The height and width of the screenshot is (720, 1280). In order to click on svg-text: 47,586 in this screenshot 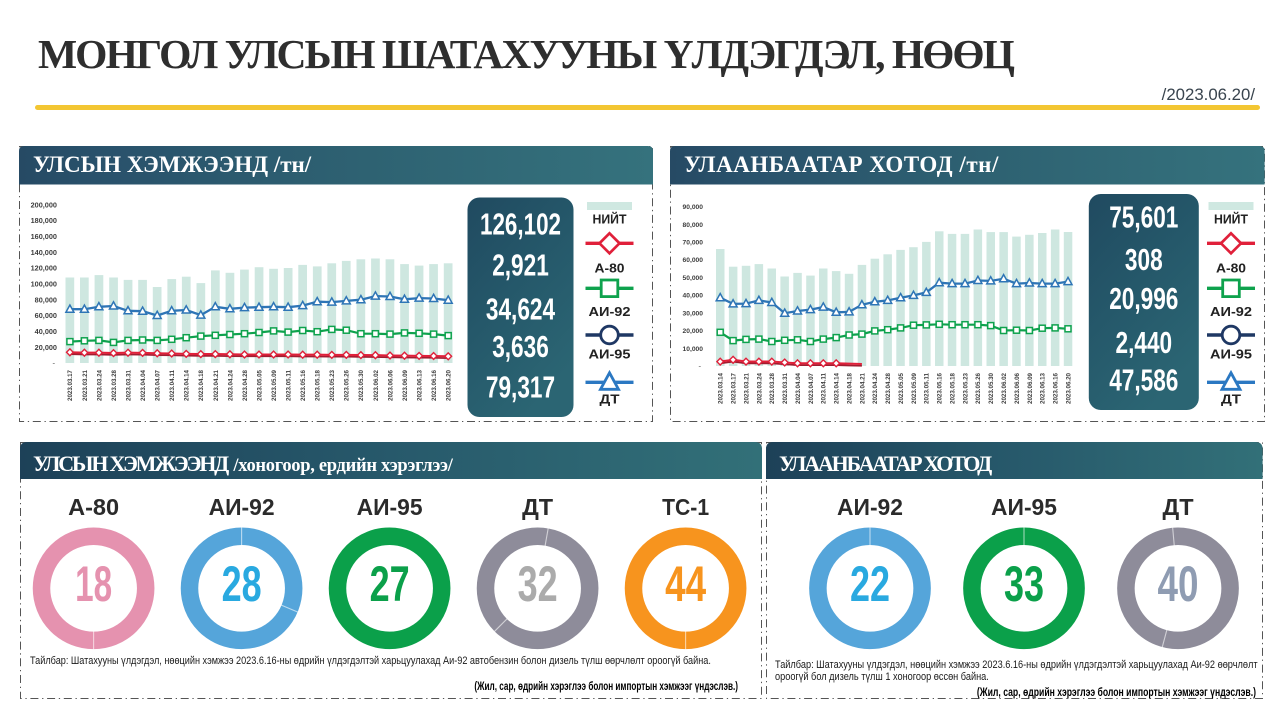, I will do `click(1143, 380)`.